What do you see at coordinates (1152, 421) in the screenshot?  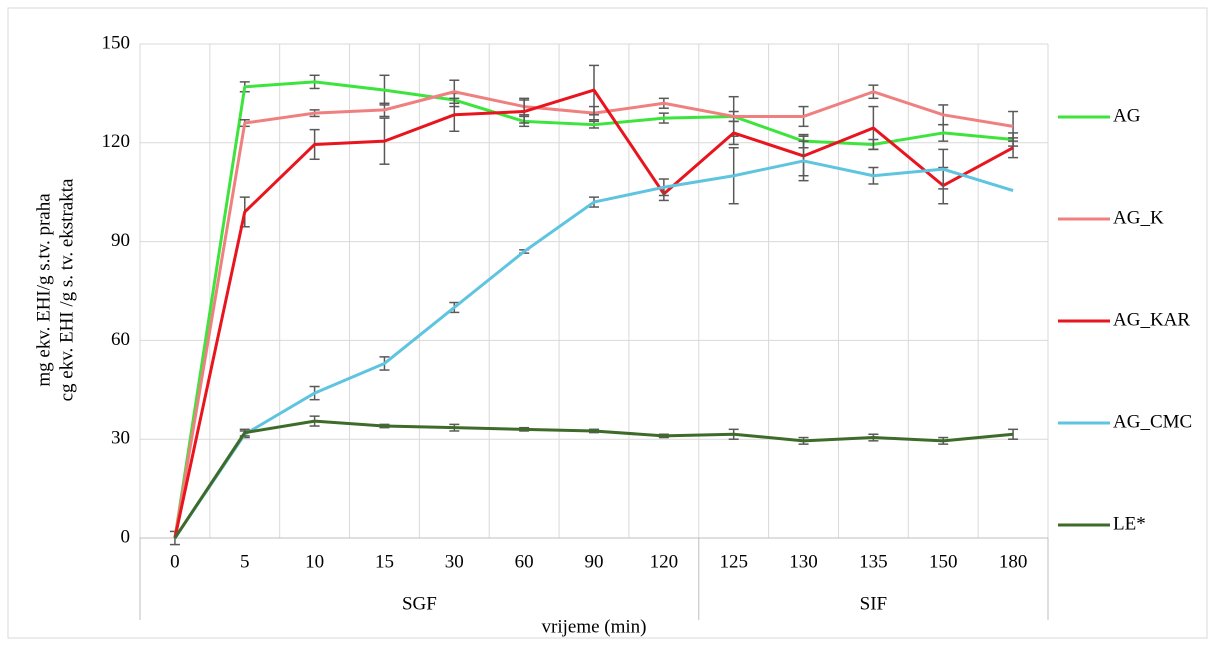 I see `legend-label: AG_CMC` at bounding box center [1152, 421].